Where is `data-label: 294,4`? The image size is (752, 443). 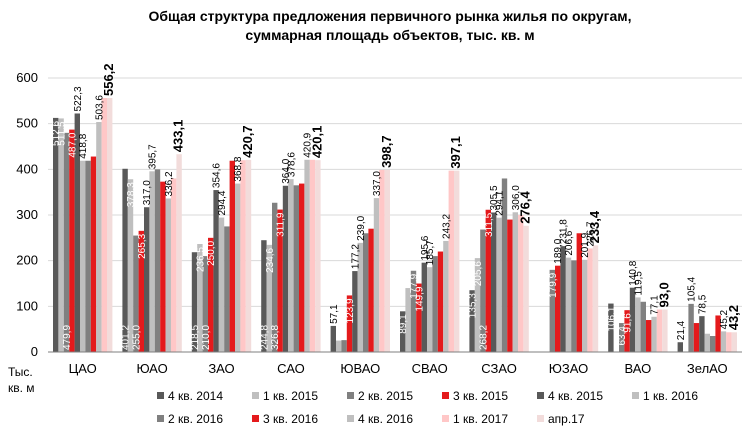
data-label: 294,4 is located at coordinates (222, 202).